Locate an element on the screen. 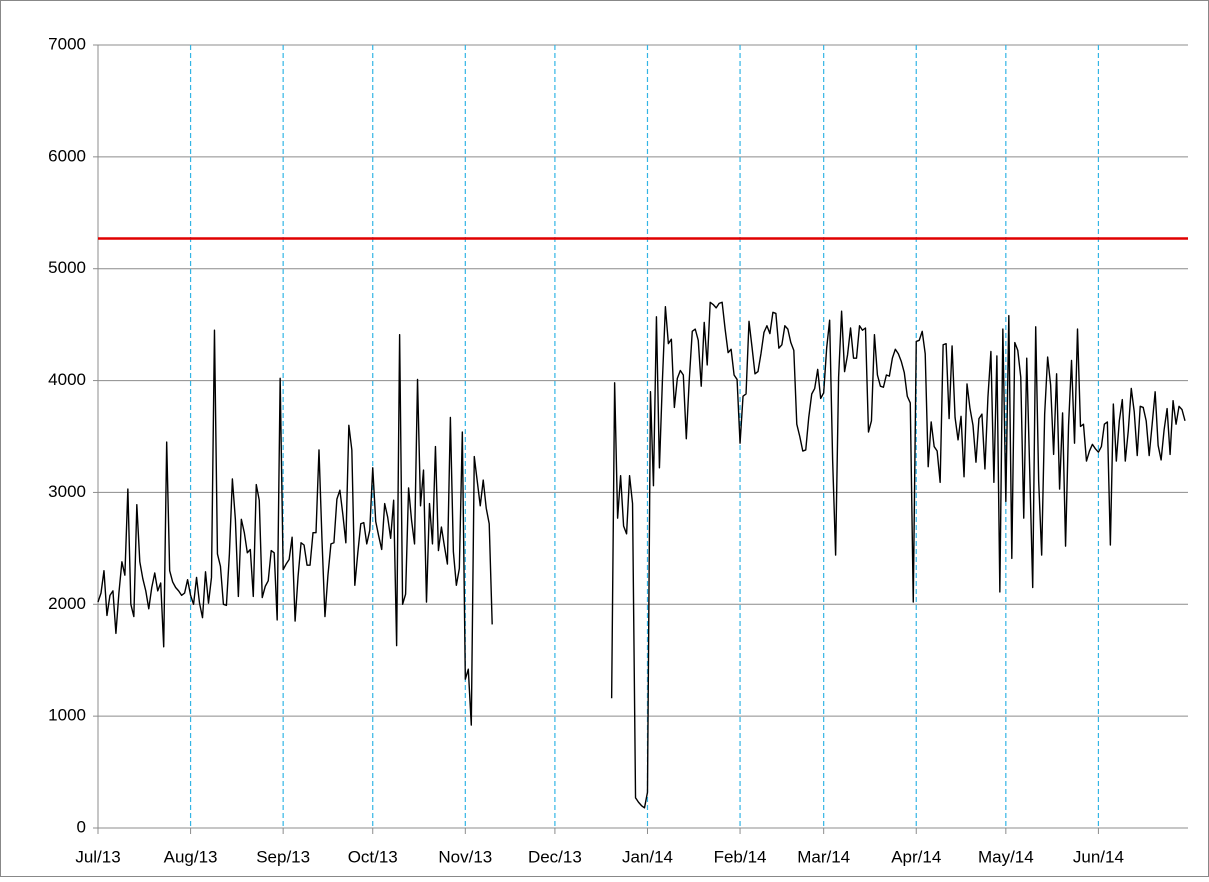 The width and height of the screenshot is (1209, 882). y-tick-label: 0 is located at coordinates (81, 826).